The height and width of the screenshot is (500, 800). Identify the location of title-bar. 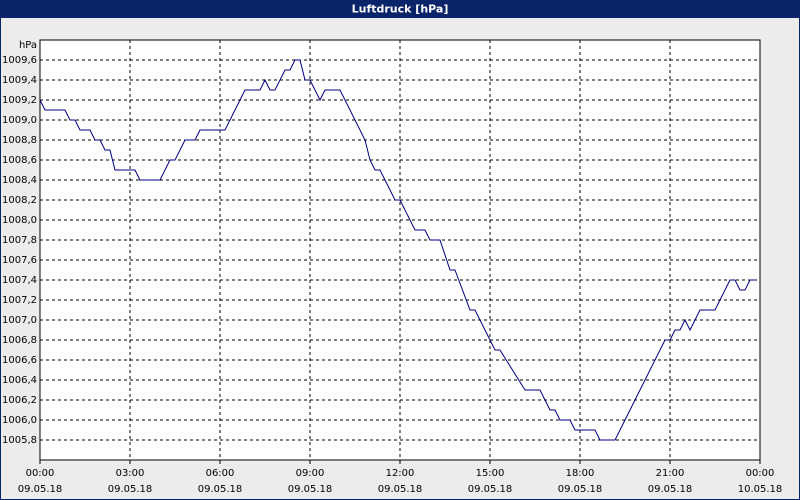
(400, 9).